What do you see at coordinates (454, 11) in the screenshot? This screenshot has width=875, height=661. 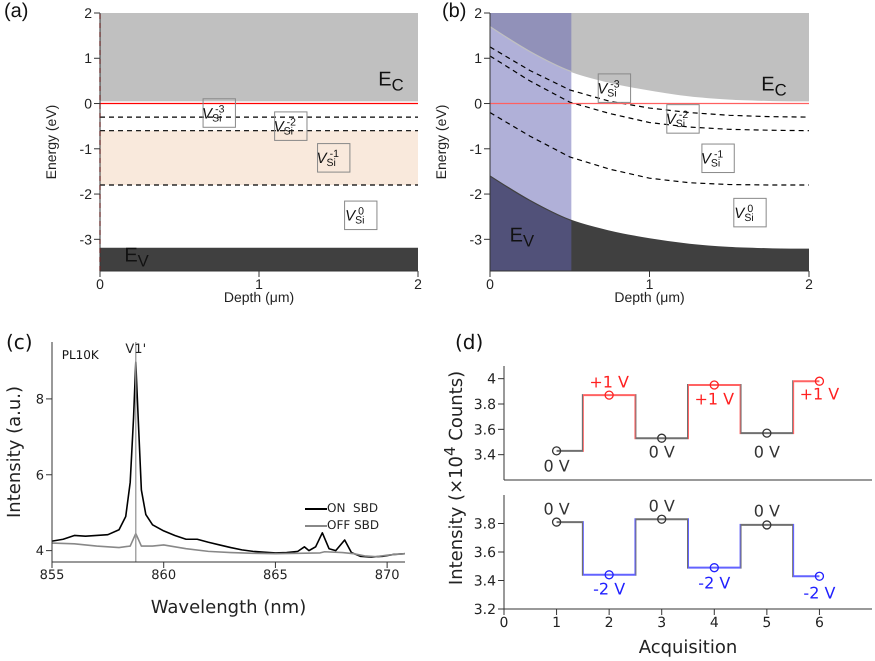 I see `chart-title: (b)` at bounding box center [454, 11].